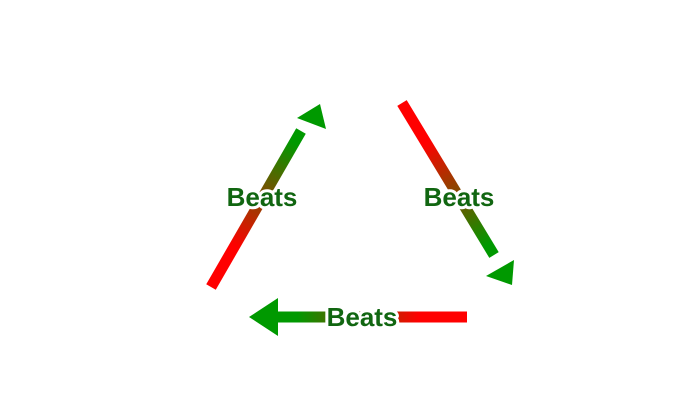  Describe the element at coordinates (311, 116) in the screenshot. I see `arrow-left-head` at that location.